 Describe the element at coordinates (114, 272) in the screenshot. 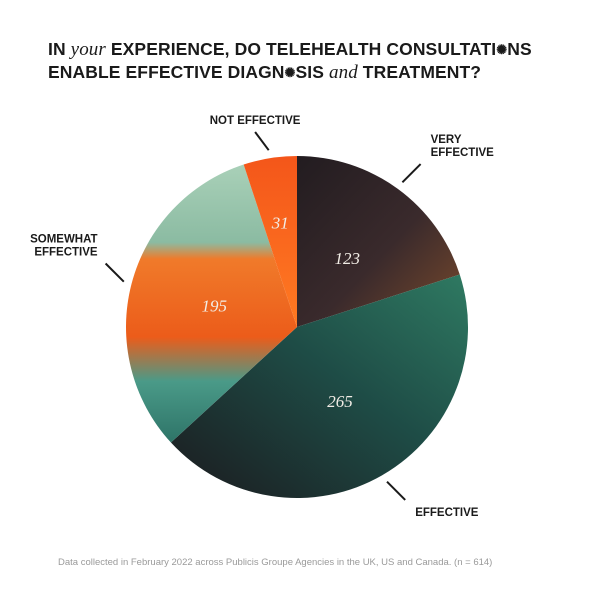

I see `leader-line-somewhat-effective` at that location.